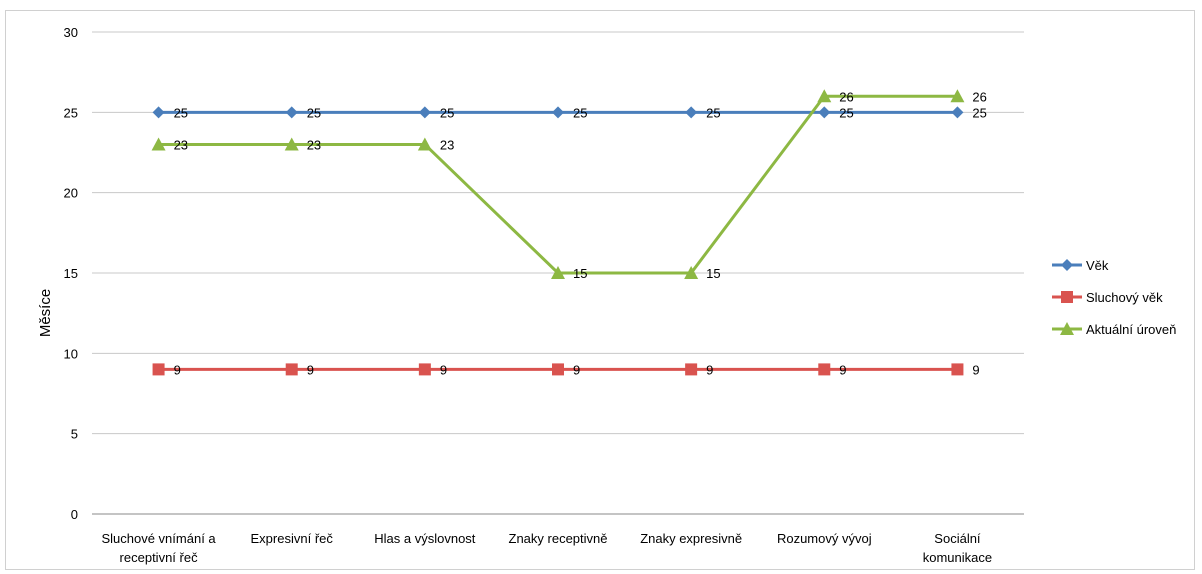 This screenshot has width=1202, height=574. Describe the element at coordinates (292, 538) in the screenshot. I see `x-category-label: Expresivní řeč` at that location.